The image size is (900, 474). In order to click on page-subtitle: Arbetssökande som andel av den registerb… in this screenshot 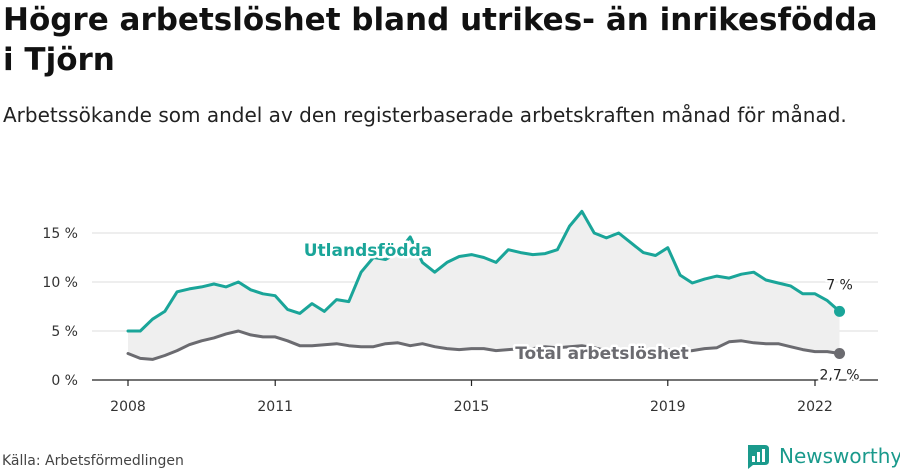, I will do `click(425, 115)`.